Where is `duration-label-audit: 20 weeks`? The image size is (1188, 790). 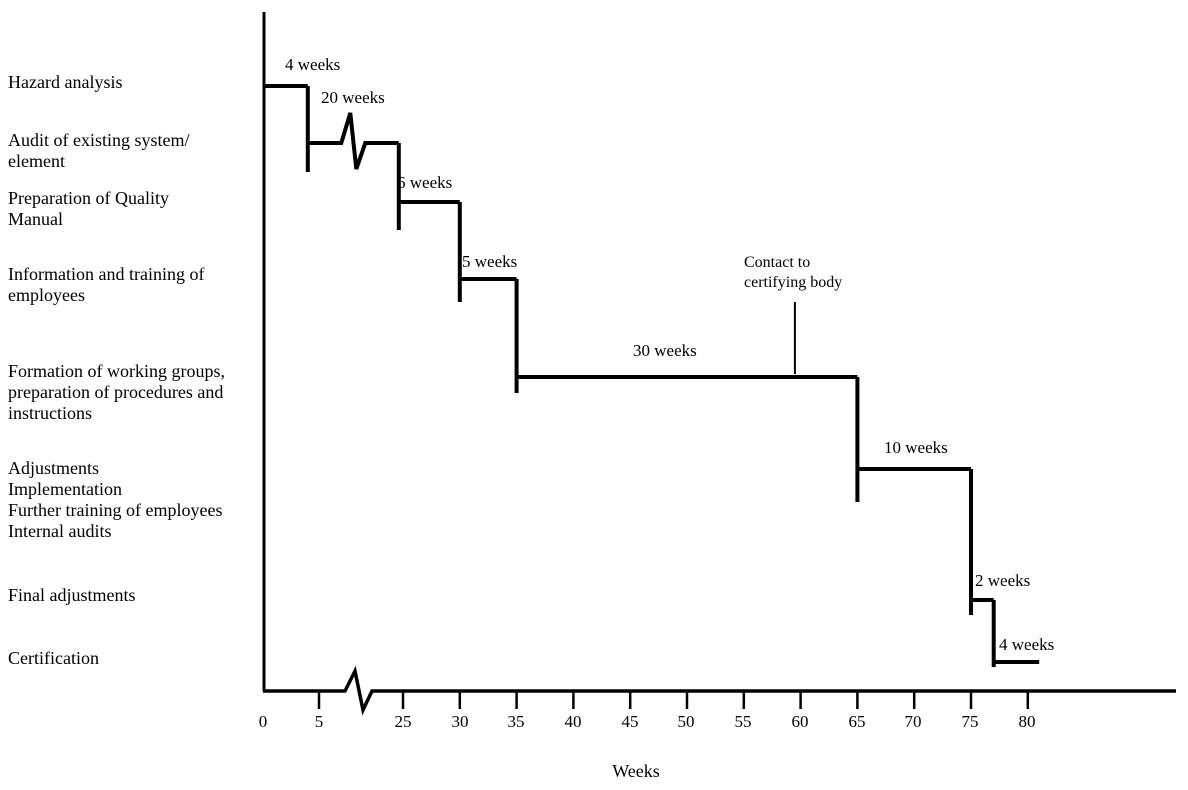 duration-label-audit: 20 weeks is located at coordinates (353, 97).